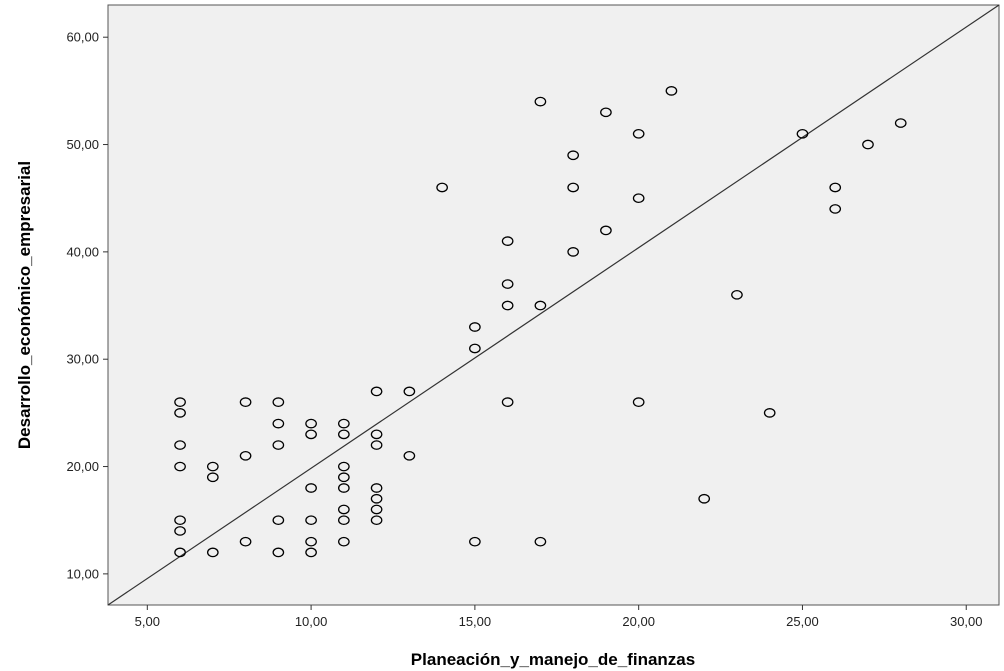  Describe the element at coordinates (147, 621) in the screenshot. I see `x-tick-label: 5,00` at that location.